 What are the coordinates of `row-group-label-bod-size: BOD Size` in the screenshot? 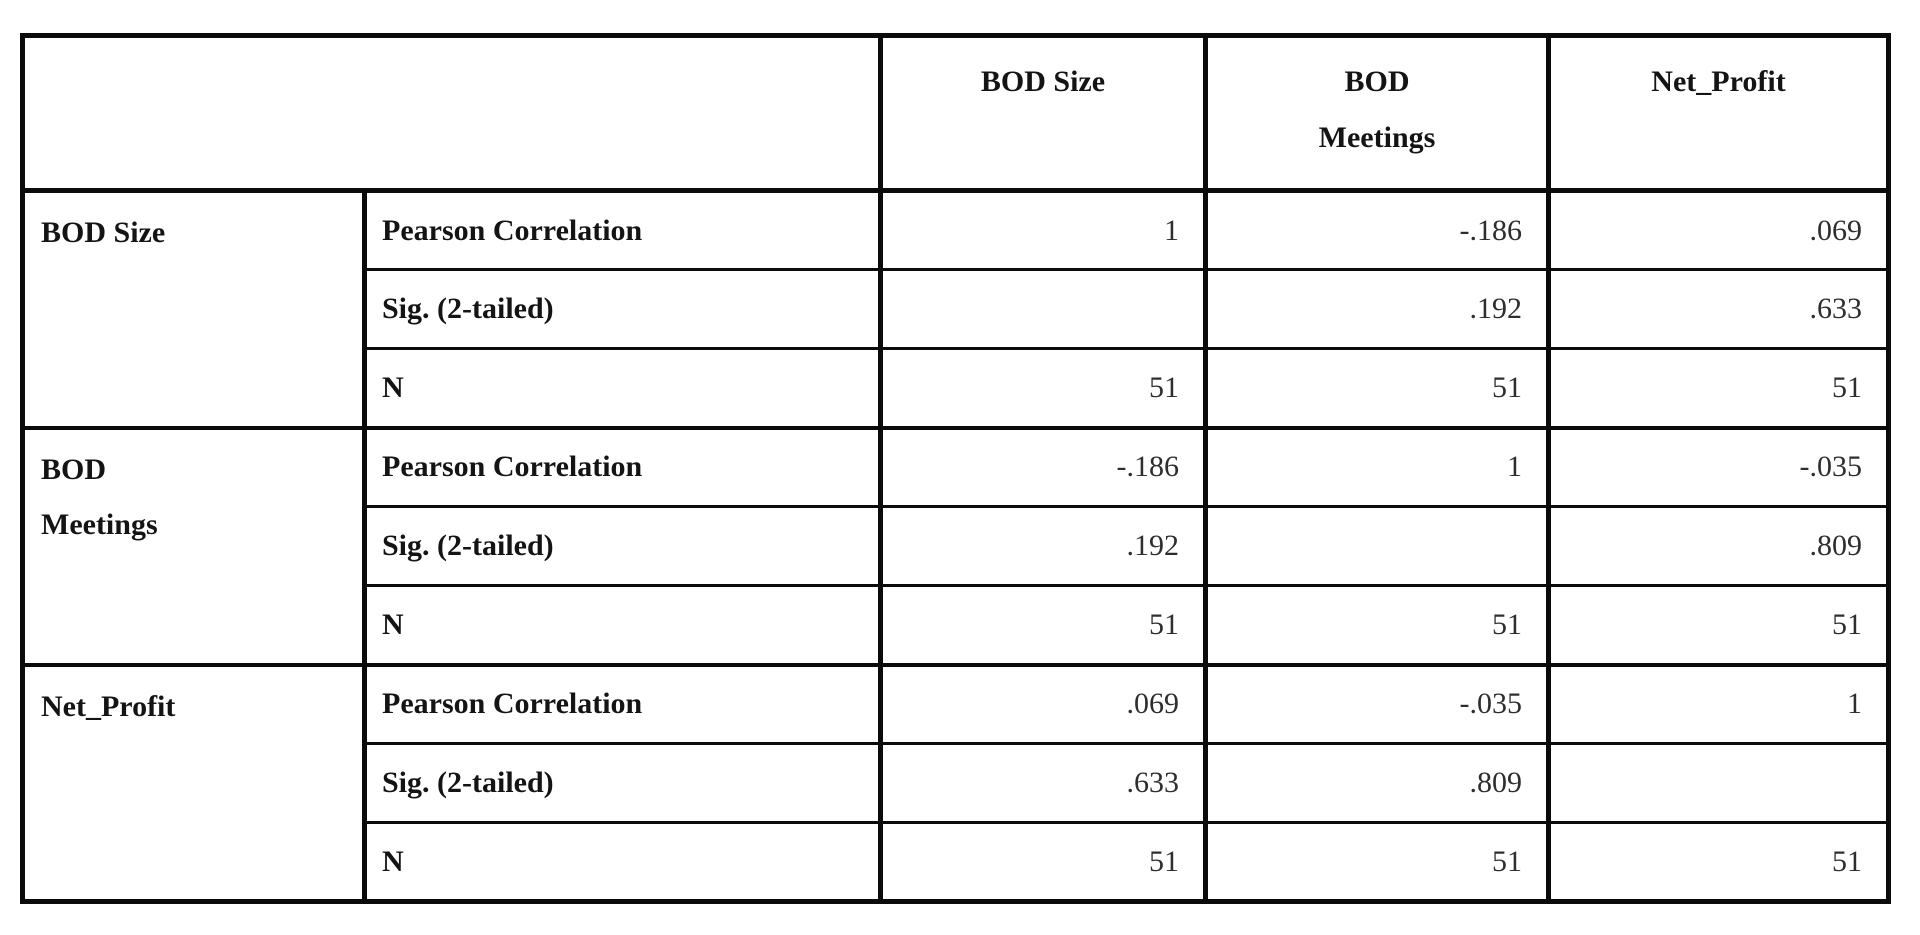 It's located at (193, 308).